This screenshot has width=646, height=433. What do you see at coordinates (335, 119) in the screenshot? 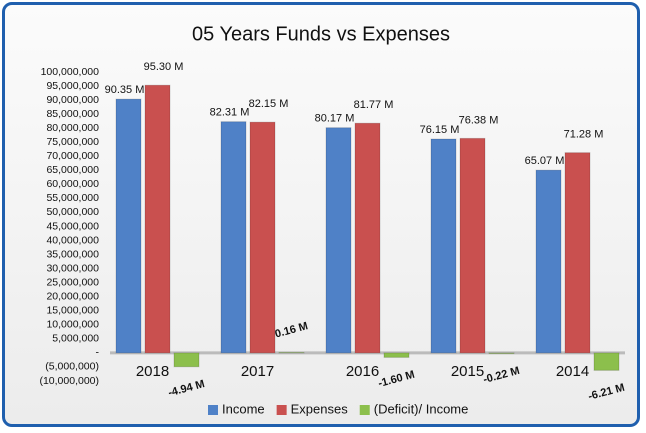
I see `data-label: 80.17 M` at bounding box center [335, 119].